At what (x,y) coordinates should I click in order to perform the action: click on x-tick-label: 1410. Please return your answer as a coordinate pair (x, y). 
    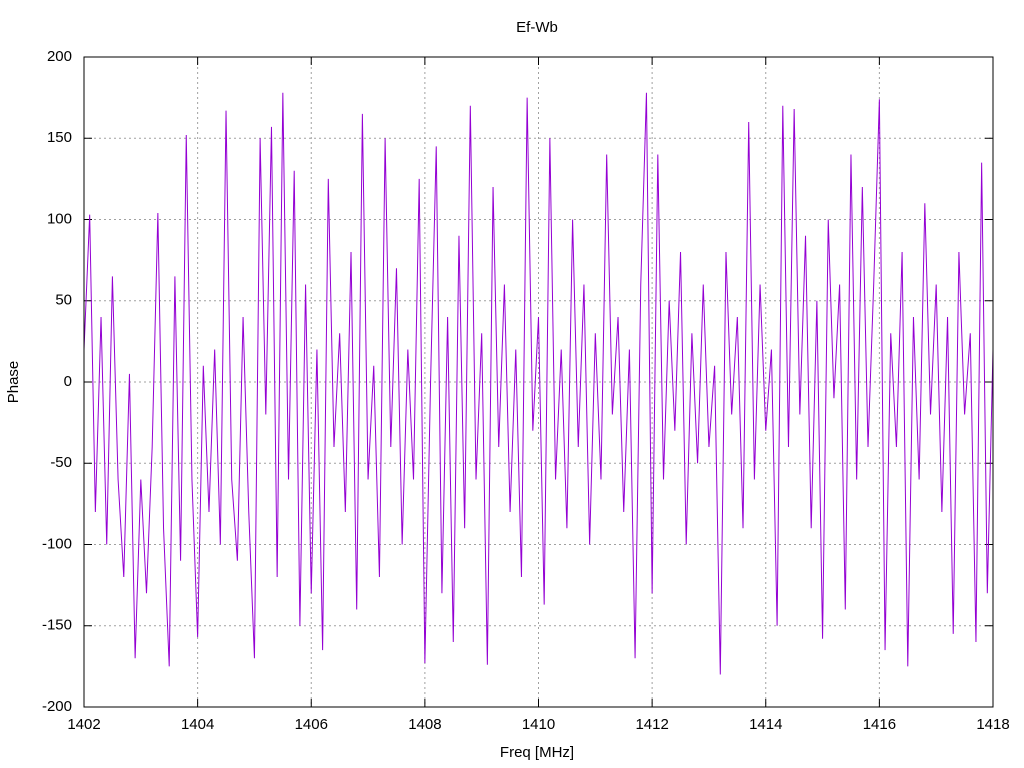
    Looking at the image, I should click on (538, 724).